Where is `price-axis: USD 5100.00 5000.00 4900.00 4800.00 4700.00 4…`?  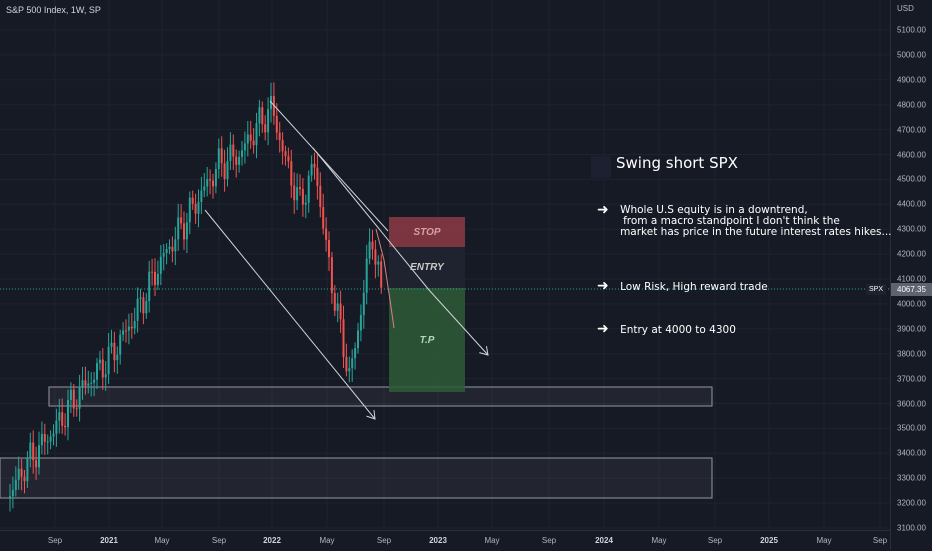
price-axis: USD 5100.00 5000.00 4900.00 4800.00 4700.00 4… is located at coordinates (911, 275).